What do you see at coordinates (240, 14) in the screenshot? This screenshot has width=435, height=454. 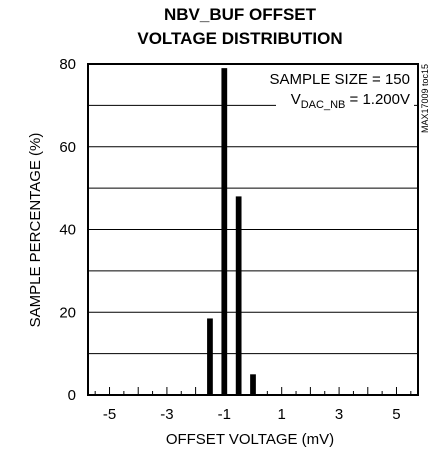 I see `chart-title-line-1: NBV_BUF OFFSET` at bounding box center [240, 14].